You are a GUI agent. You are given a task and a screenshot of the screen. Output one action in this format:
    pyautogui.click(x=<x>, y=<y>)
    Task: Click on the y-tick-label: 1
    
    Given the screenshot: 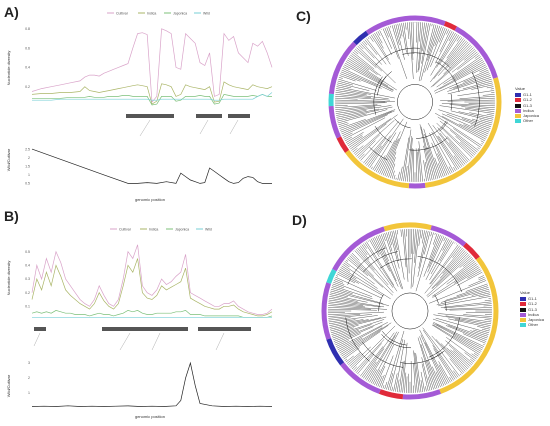 What is the action you would take?
    pyautogui.click(x=29, y=175)
    